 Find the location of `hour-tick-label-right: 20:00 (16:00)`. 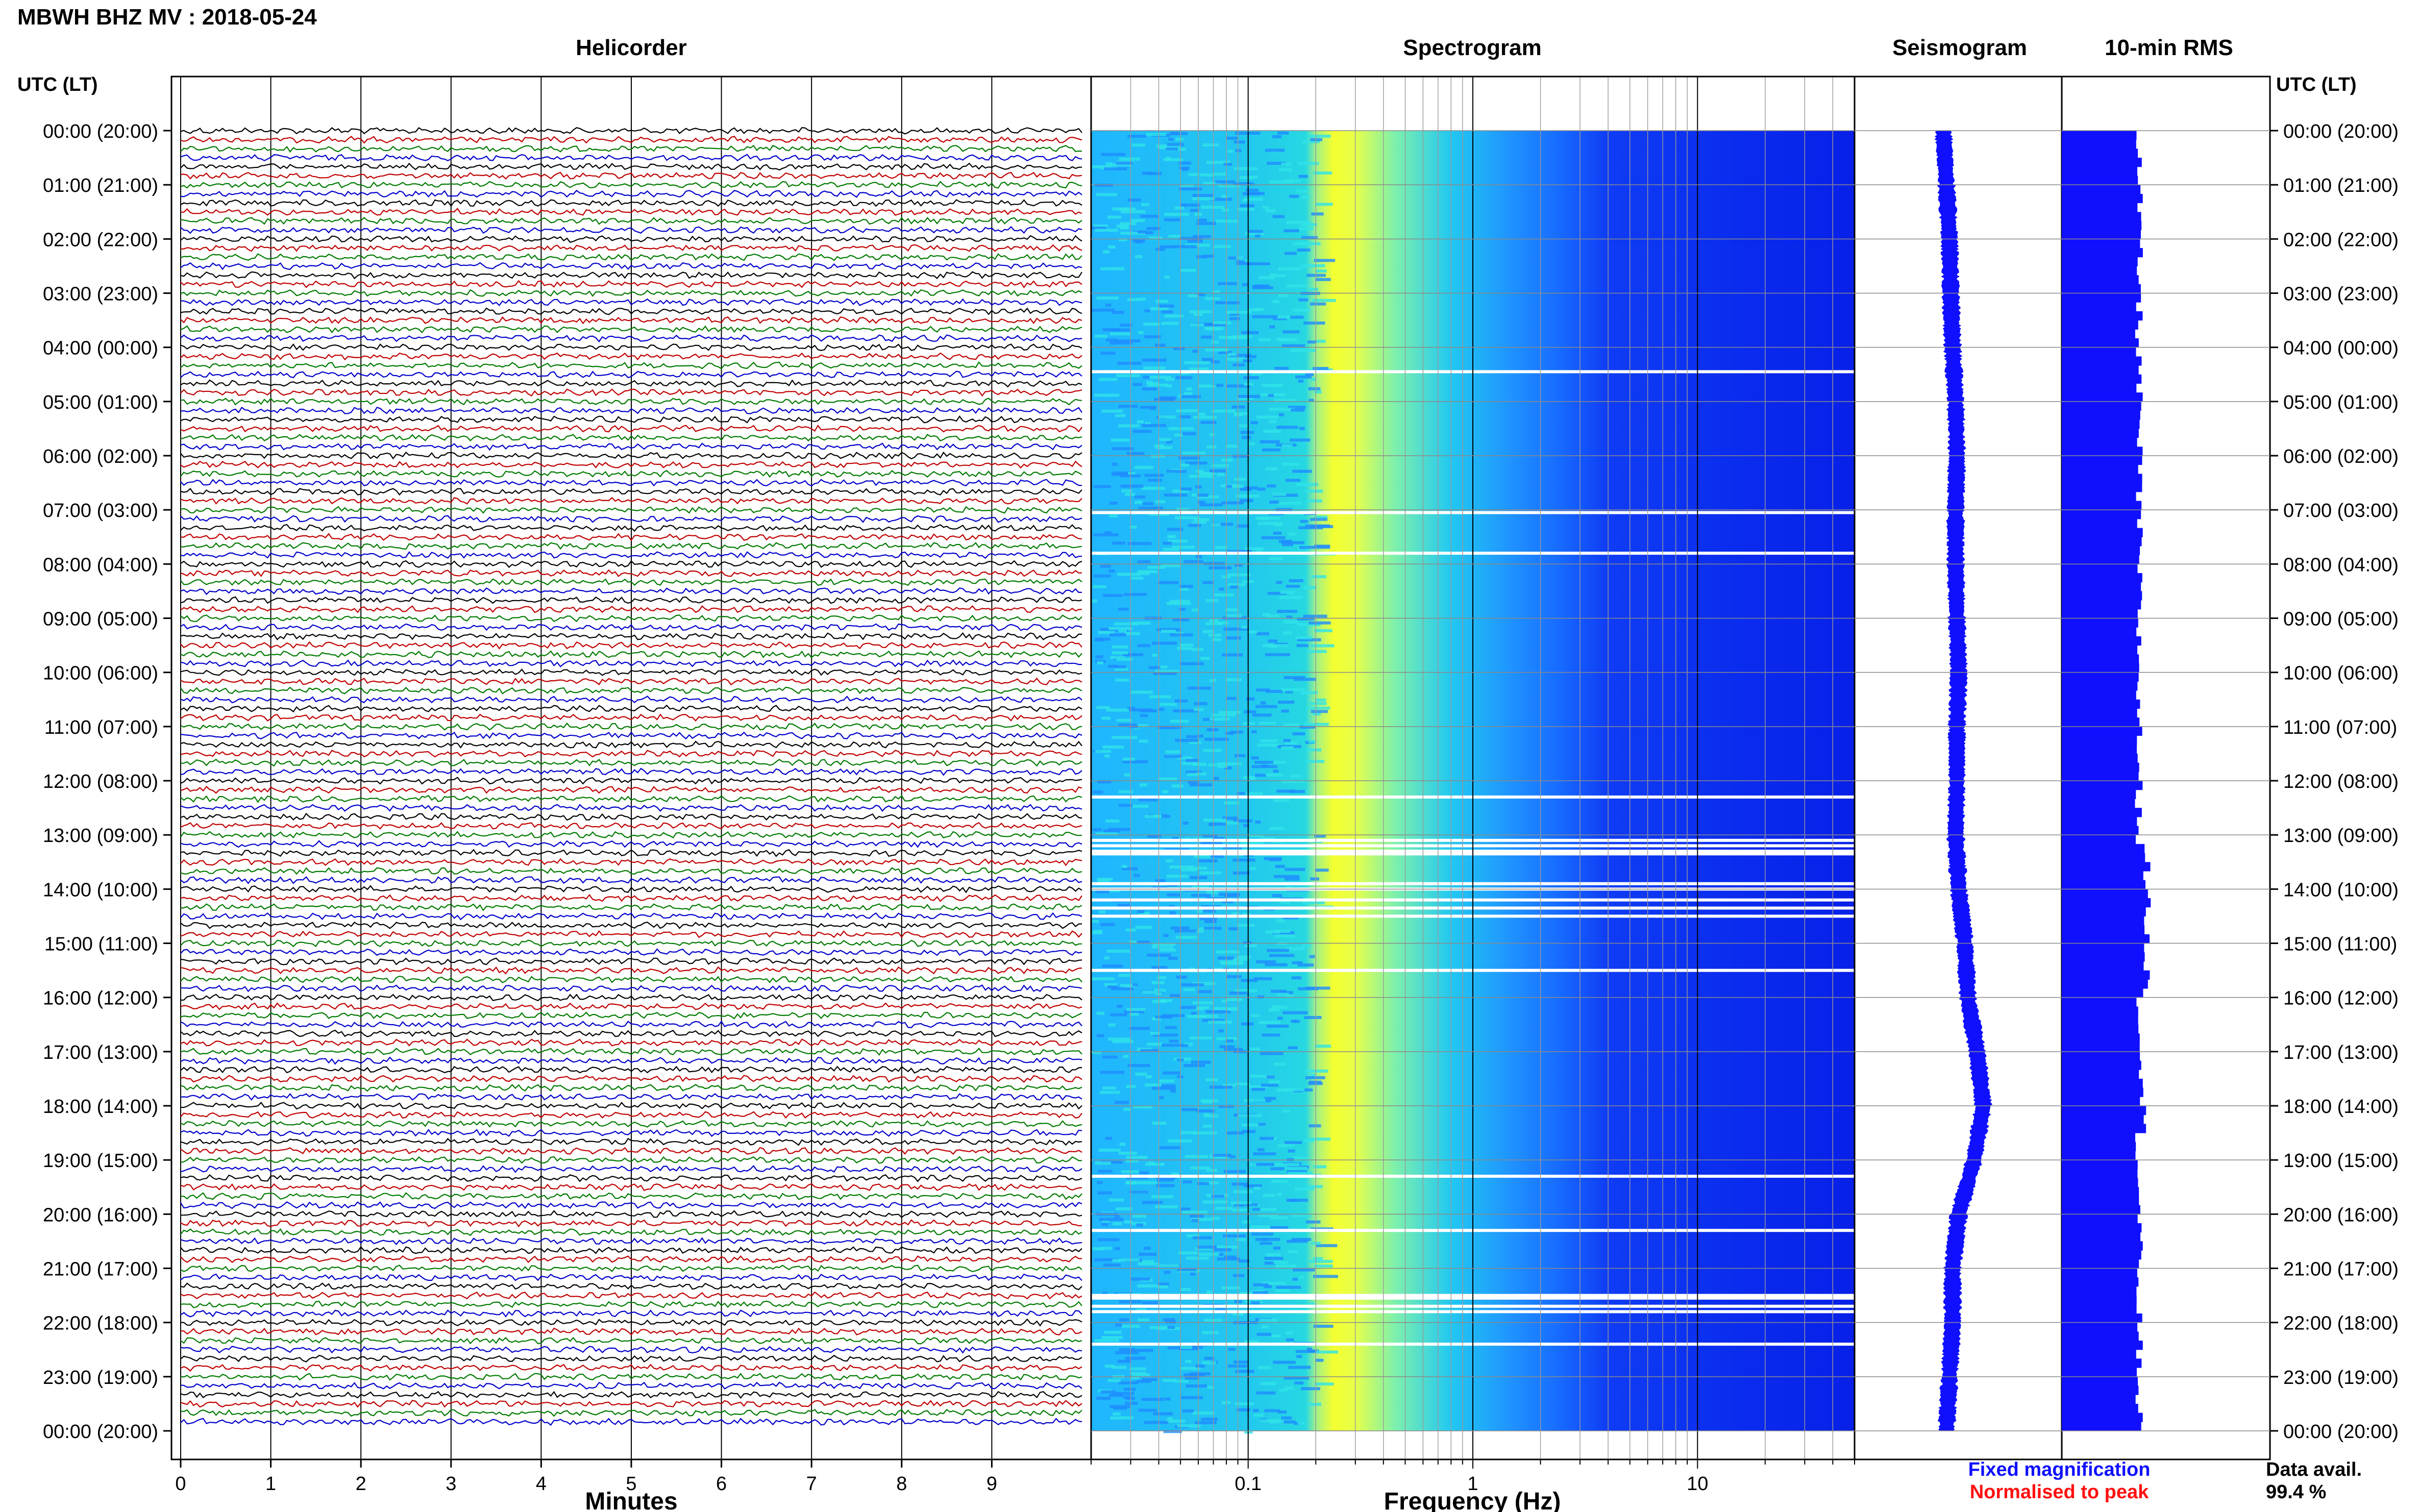

hour-tick-label-right: 20:00 (16:00) is located at coordinates (2341, 1215).